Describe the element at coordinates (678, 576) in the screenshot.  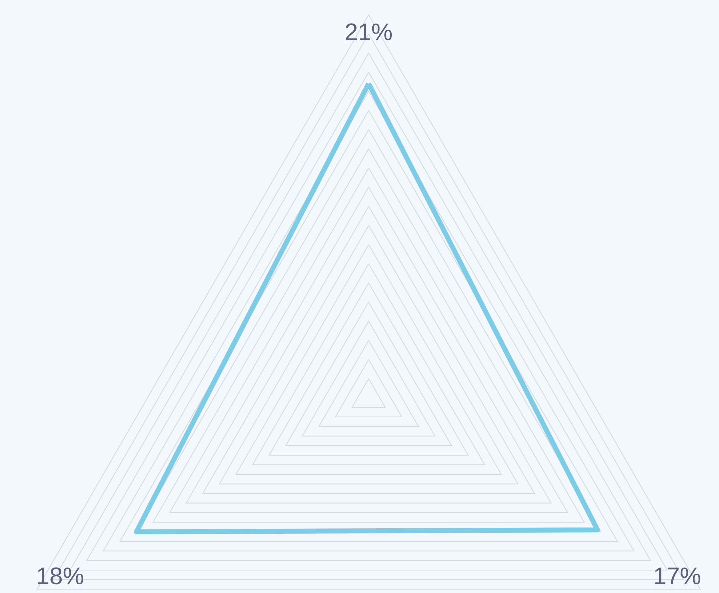
I see `spoke-label: 17%` at that location.